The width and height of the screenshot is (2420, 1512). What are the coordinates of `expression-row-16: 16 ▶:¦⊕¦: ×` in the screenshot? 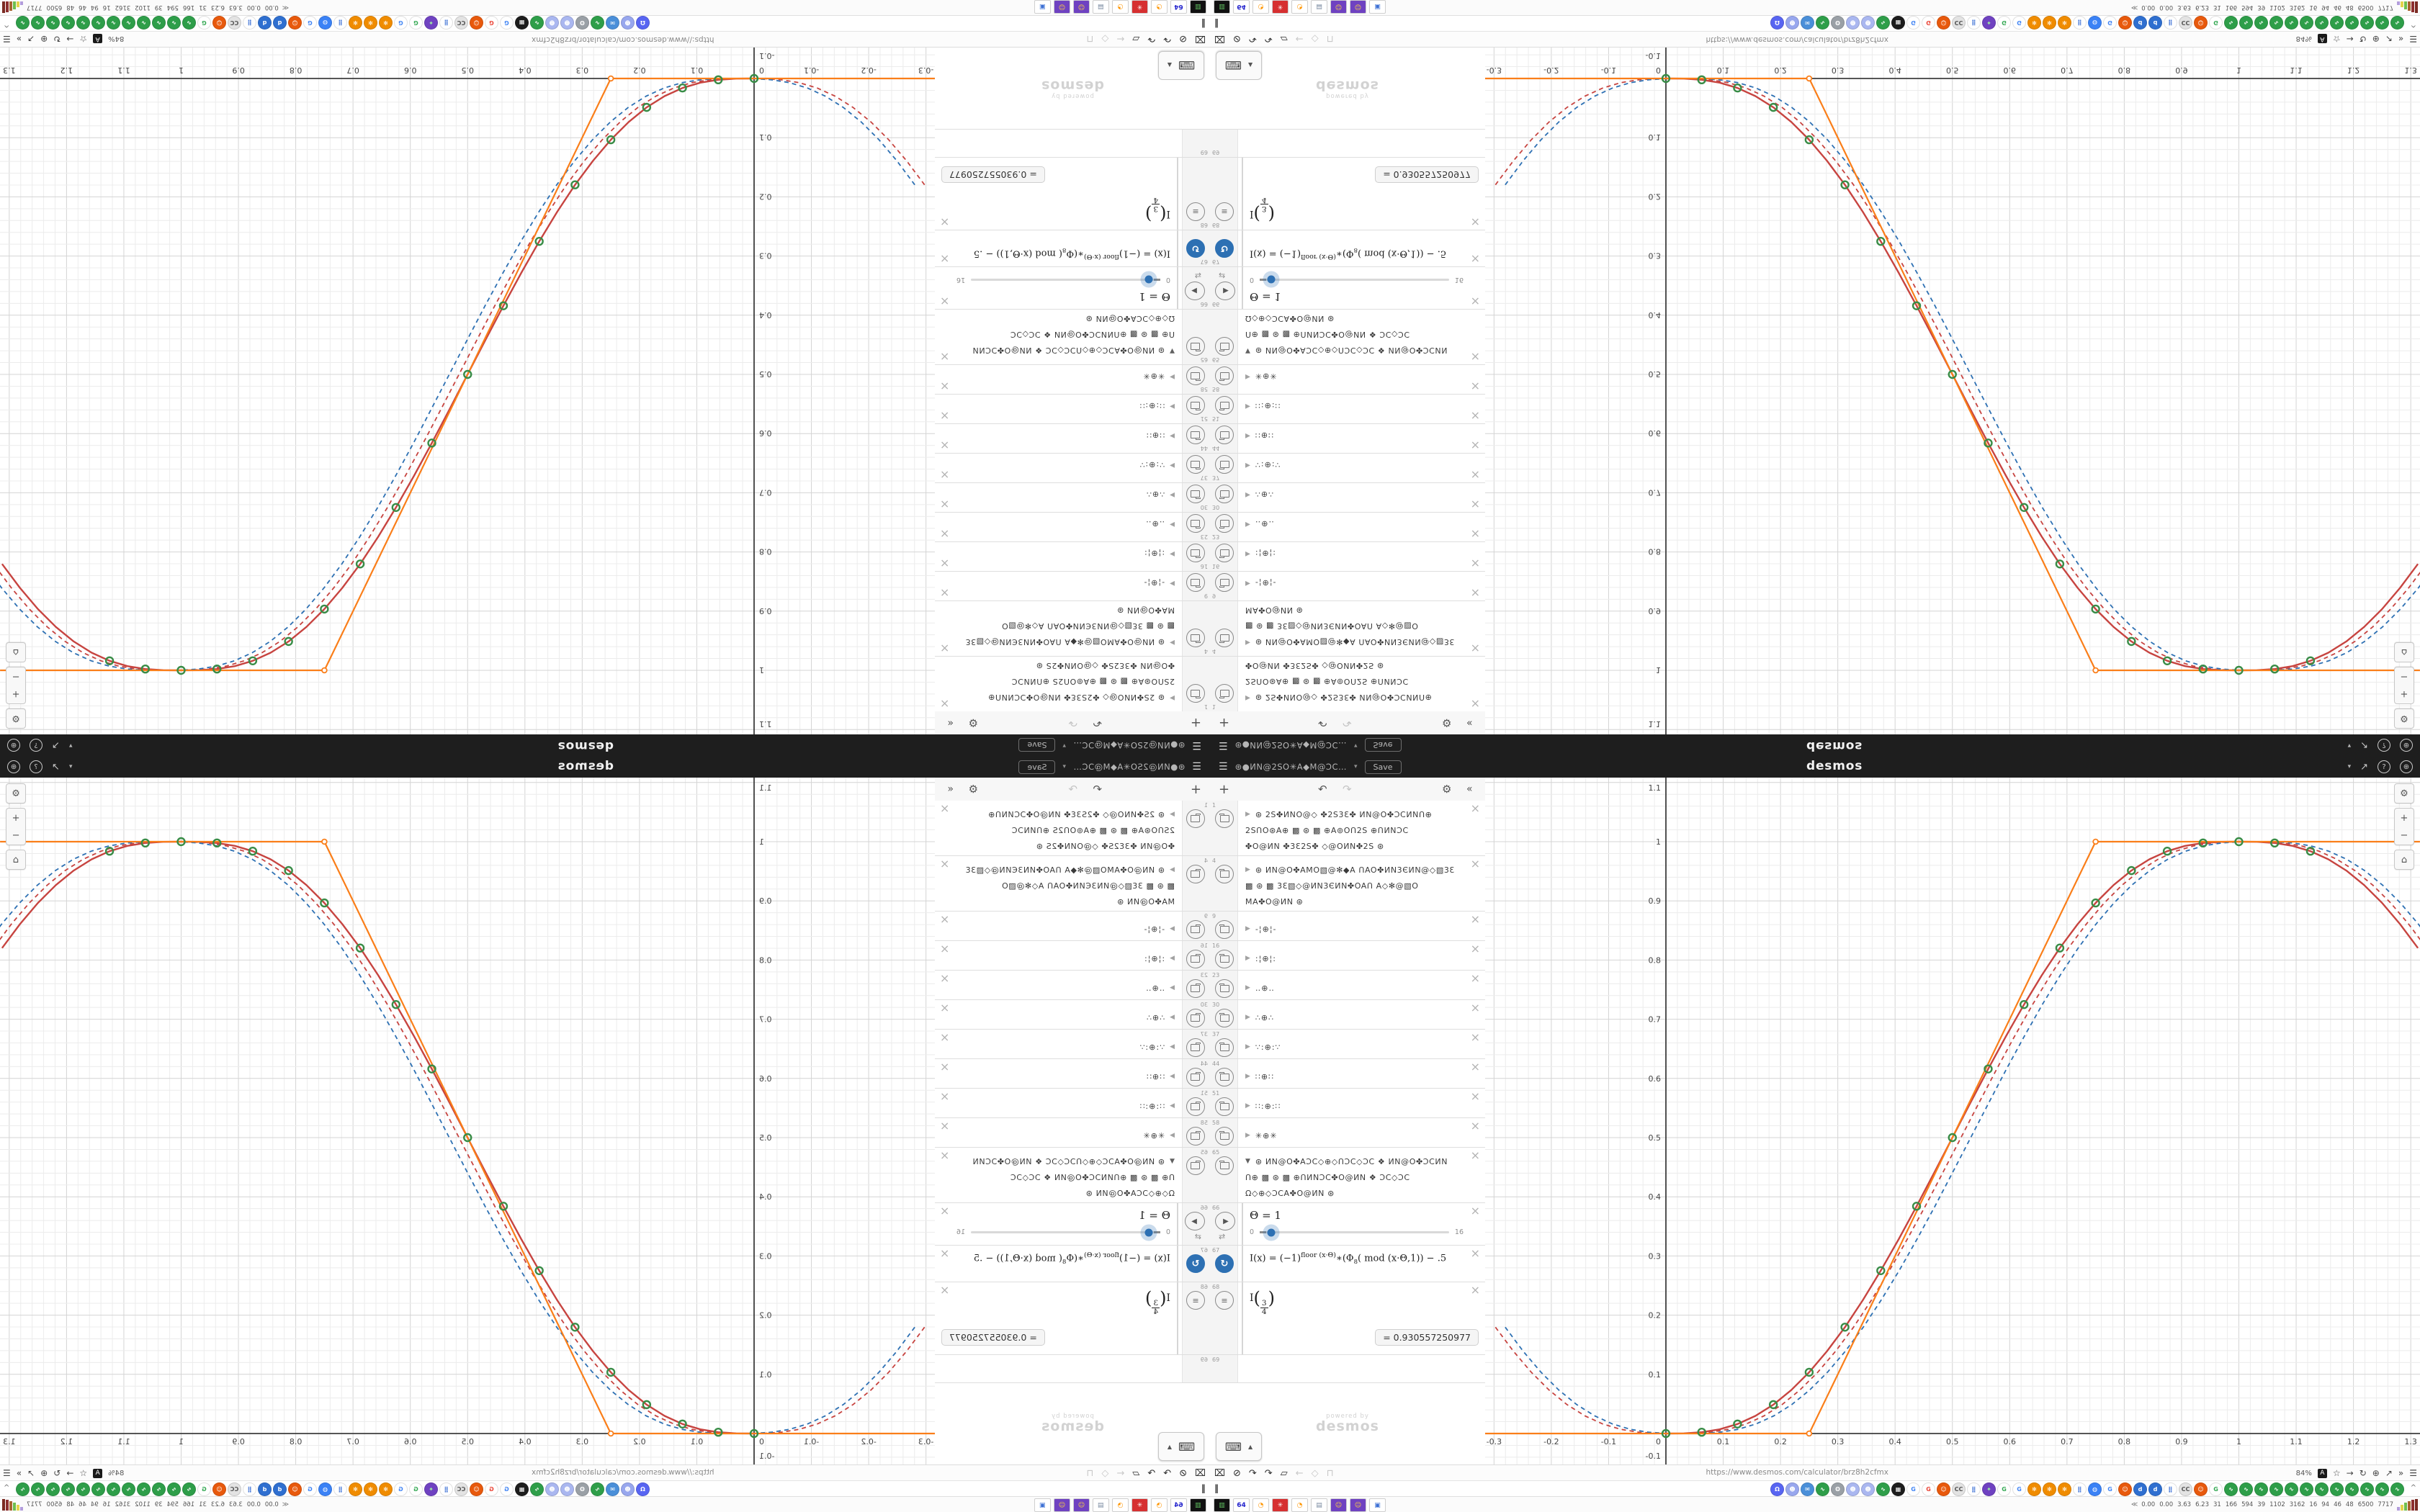 It's located at (1072, 956).